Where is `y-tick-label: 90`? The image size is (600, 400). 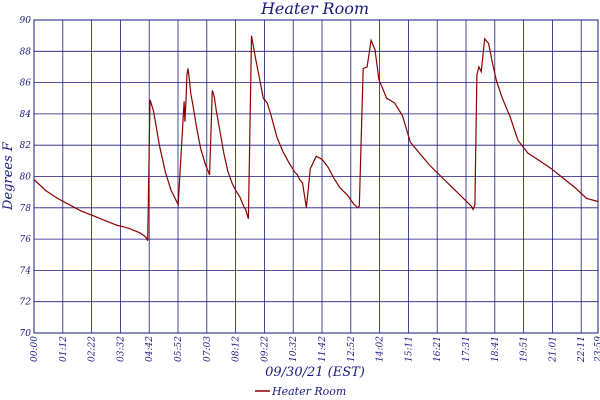 y-tick-label: 90 is located at coordinates (26, 21).